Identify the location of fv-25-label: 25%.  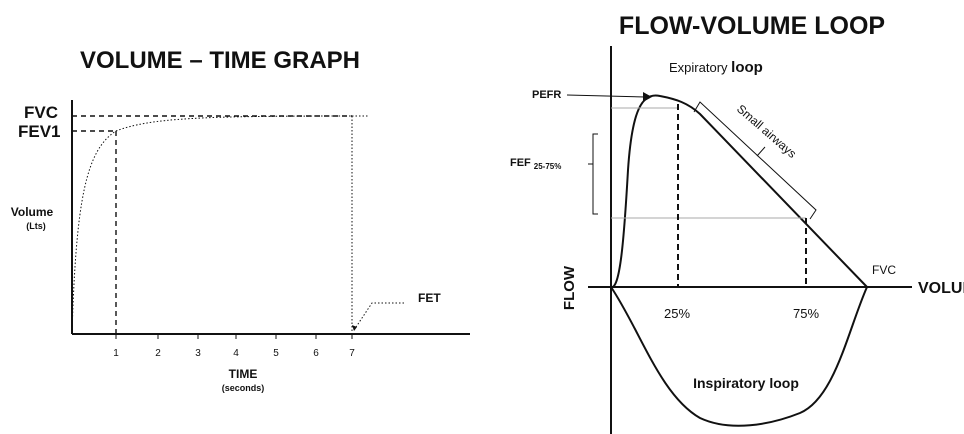
(677, 313).